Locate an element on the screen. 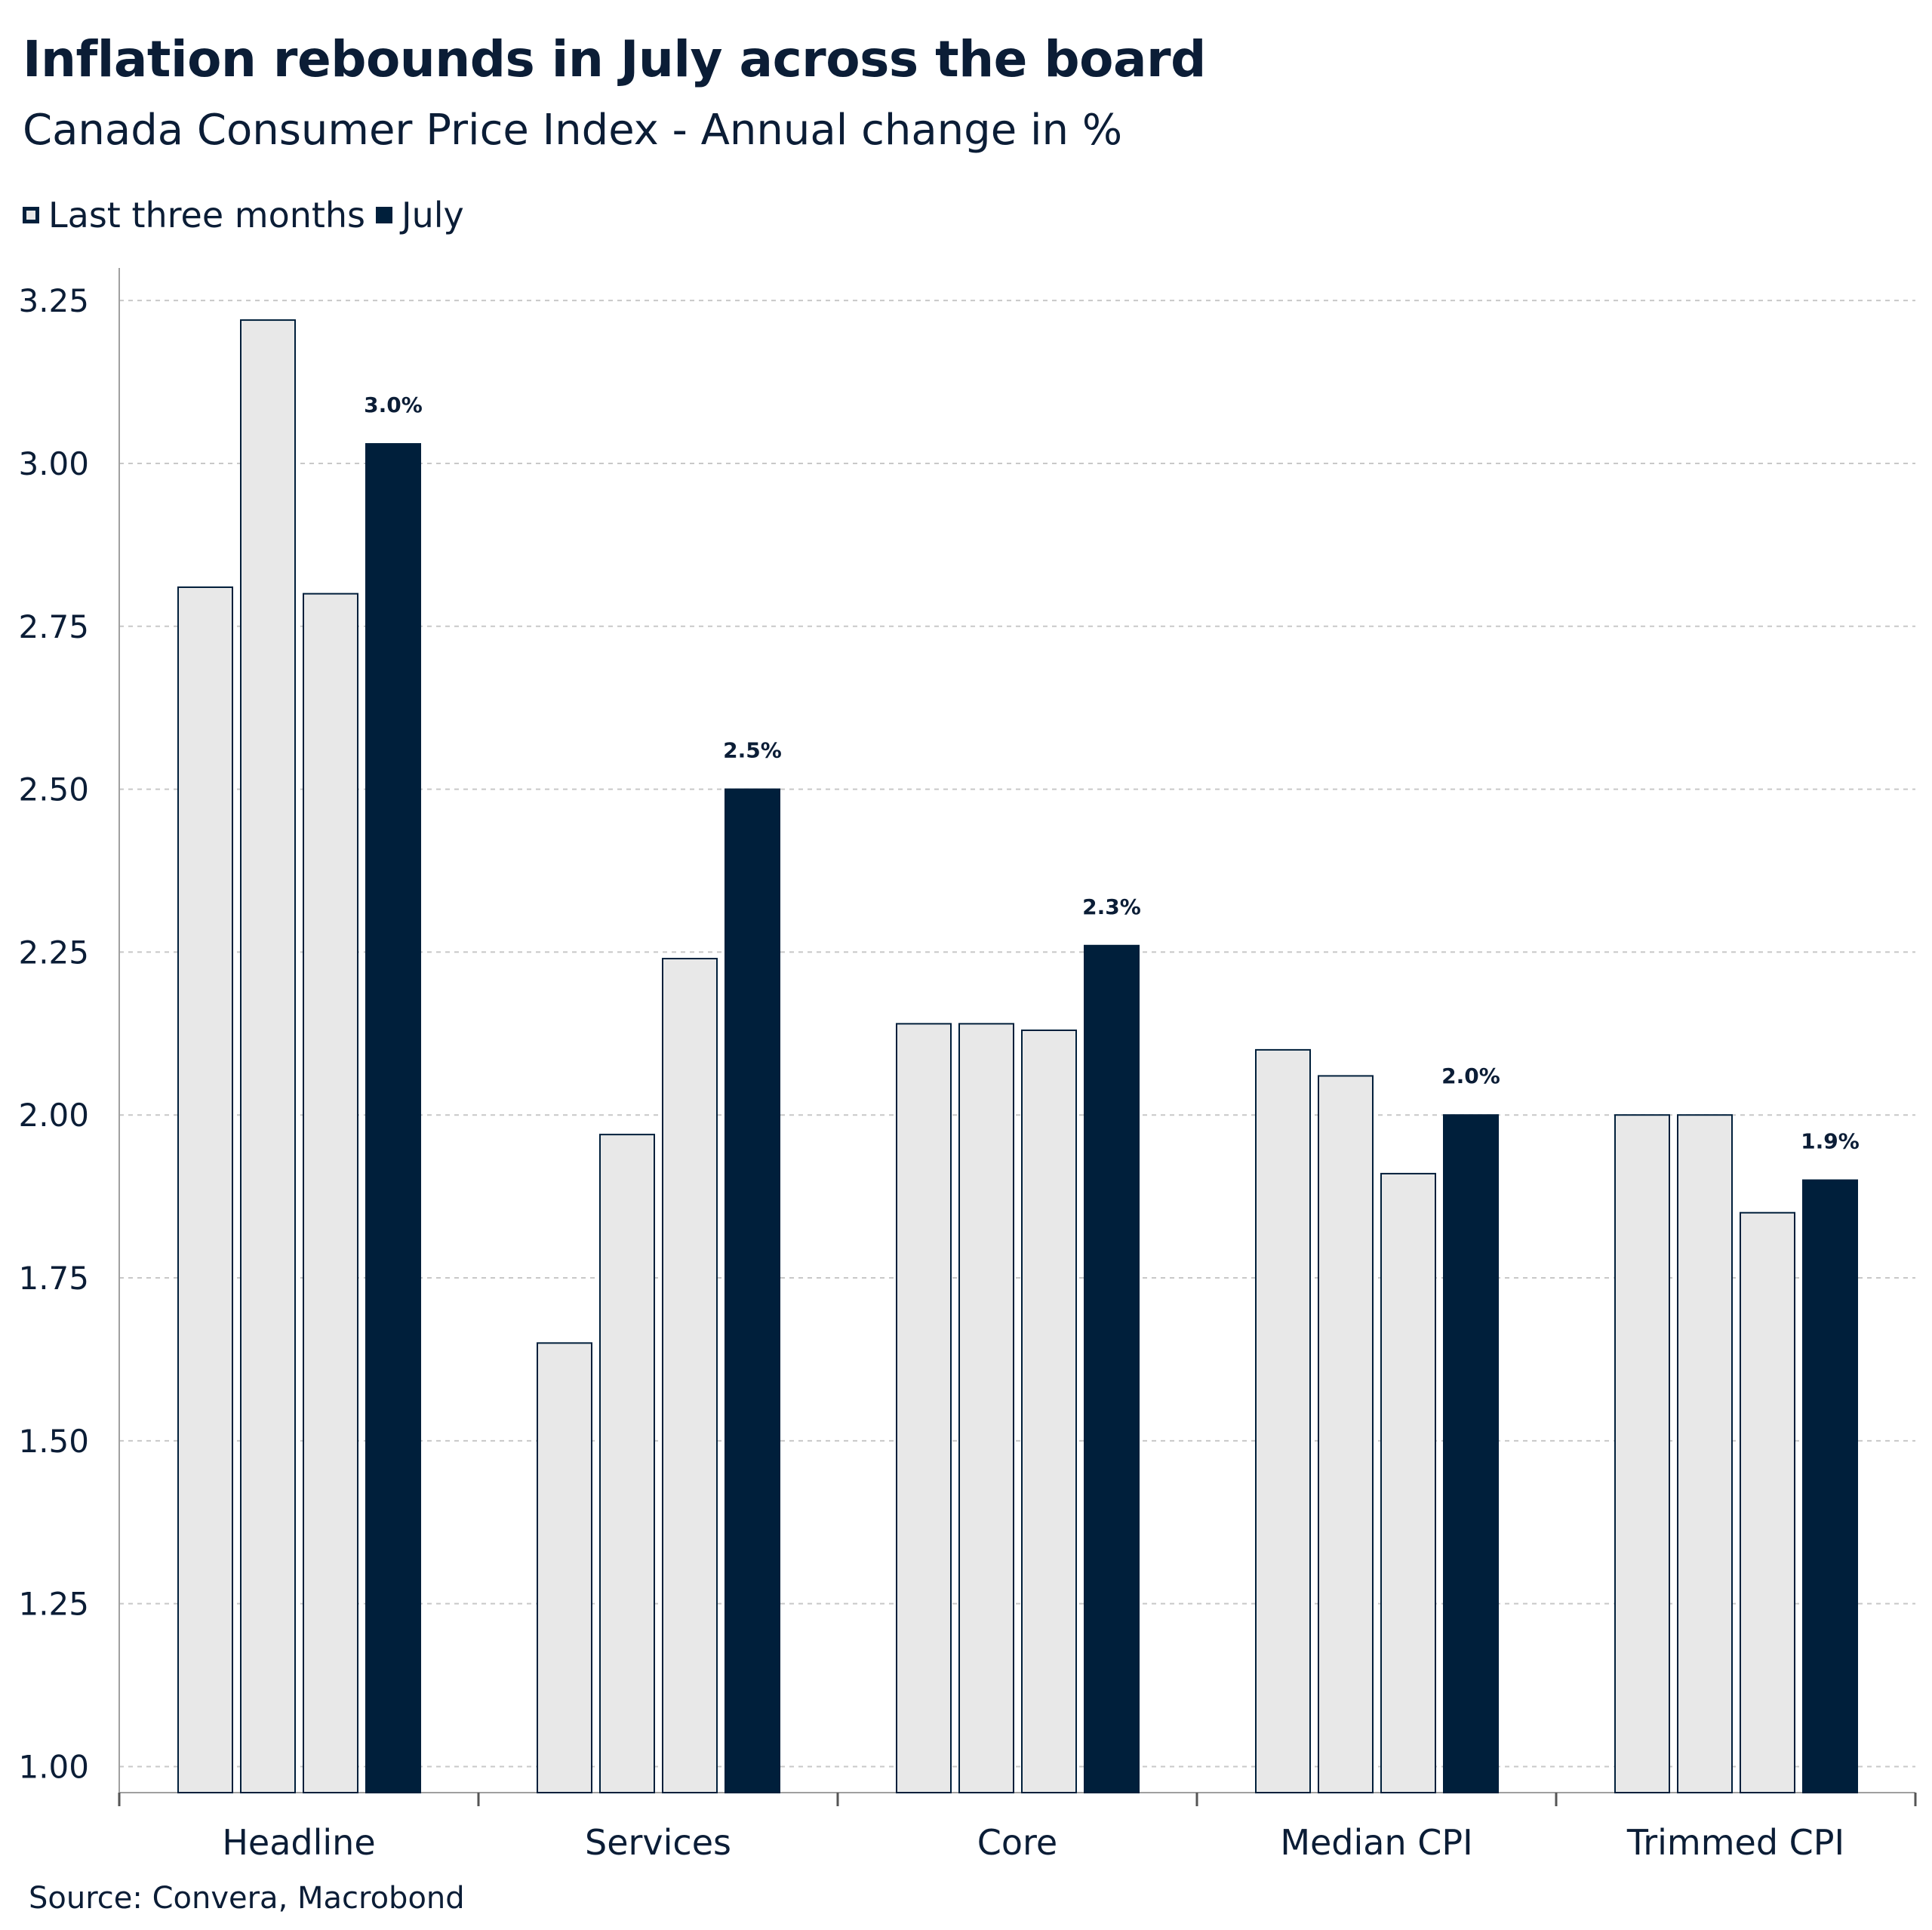 The width and height of the screenshot is (1932, 1930). legend-swatch-july is located at coordinates (384, 215).